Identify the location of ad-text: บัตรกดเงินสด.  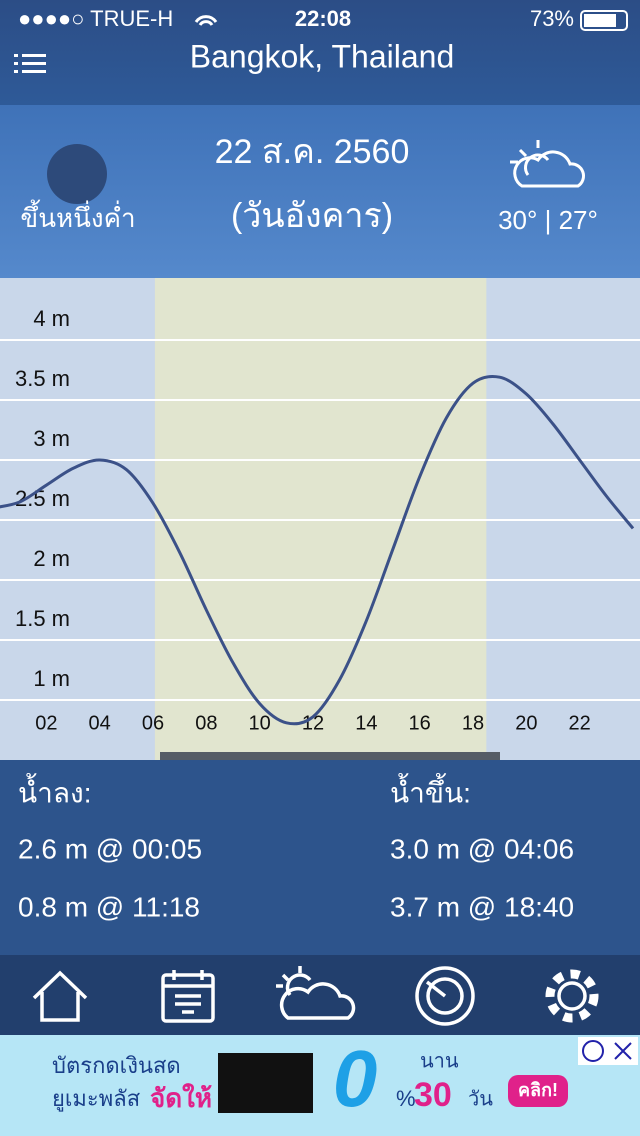
(116, 1065).